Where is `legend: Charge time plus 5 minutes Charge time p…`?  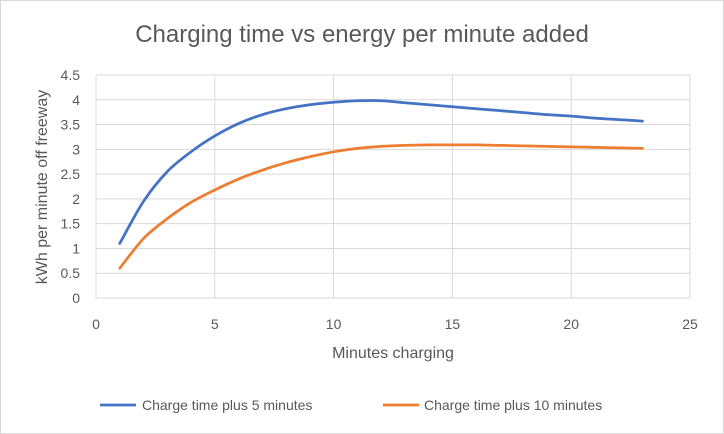 legend: Charge time plus 5 minutes Charge time p… is located at coordinates (351, 405).